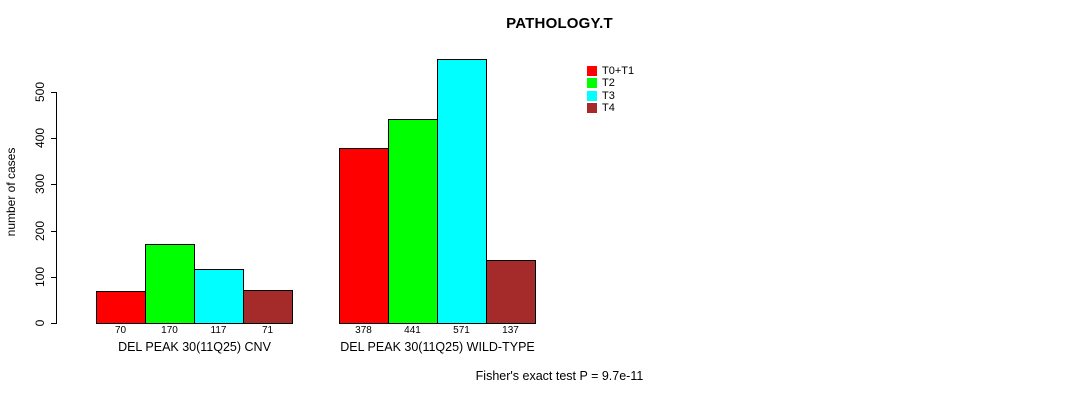 Image resolution: width=1090 pixels, height=400 pixels. Describe the element at coordinates (618, 71) in the screenshot. I see `legend-label: T0+T1` at that location.